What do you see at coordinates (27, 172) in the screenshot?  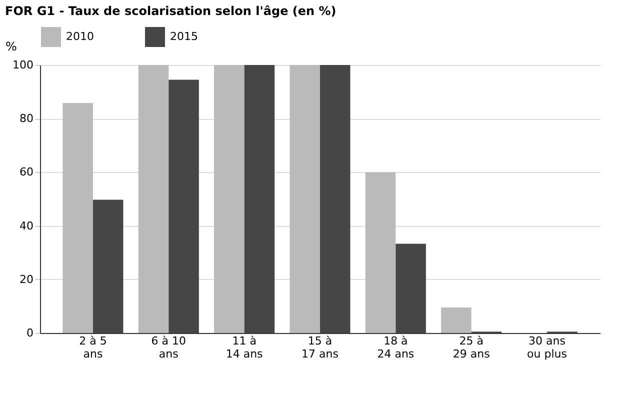 I see `y-tick-label: 60` at bounding box center [27, 172].